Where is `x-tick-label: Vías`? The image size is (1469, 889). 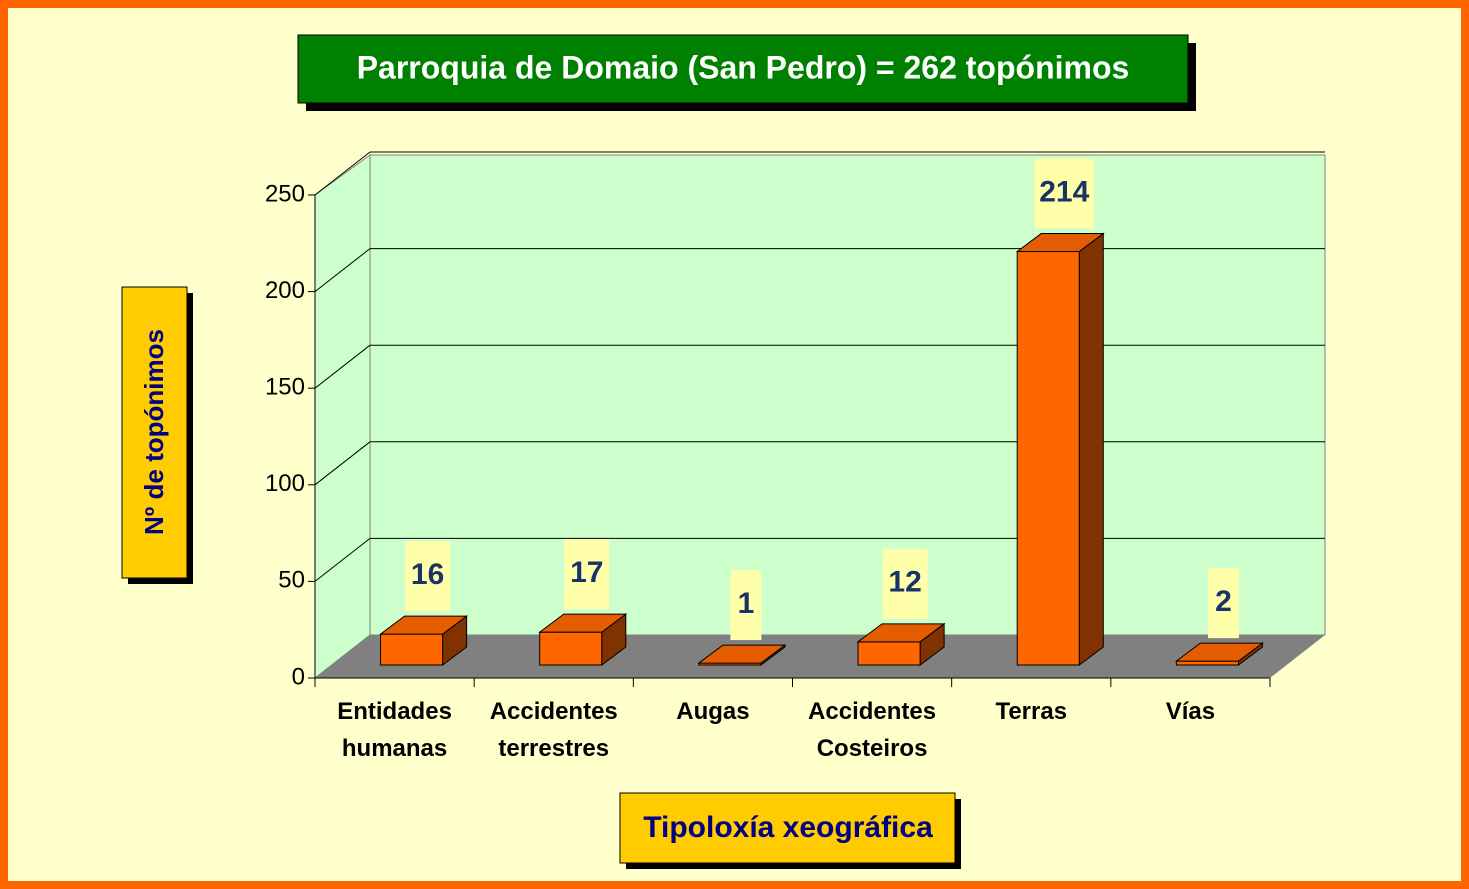 x-tick-label: Vías is located at coordinates (1190, 711).